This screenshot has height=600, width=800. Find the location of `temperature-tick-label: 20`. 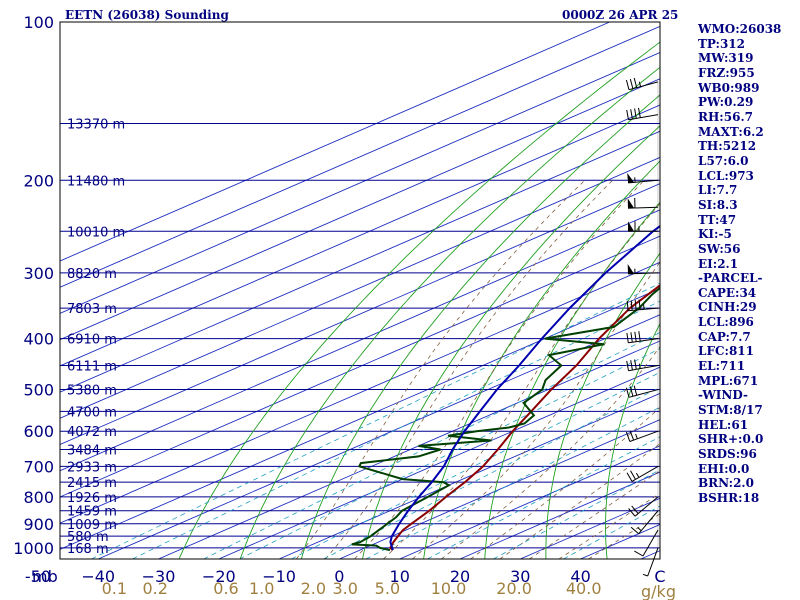

temperature-tick-label: 20 is located at coordinates (460, 576).